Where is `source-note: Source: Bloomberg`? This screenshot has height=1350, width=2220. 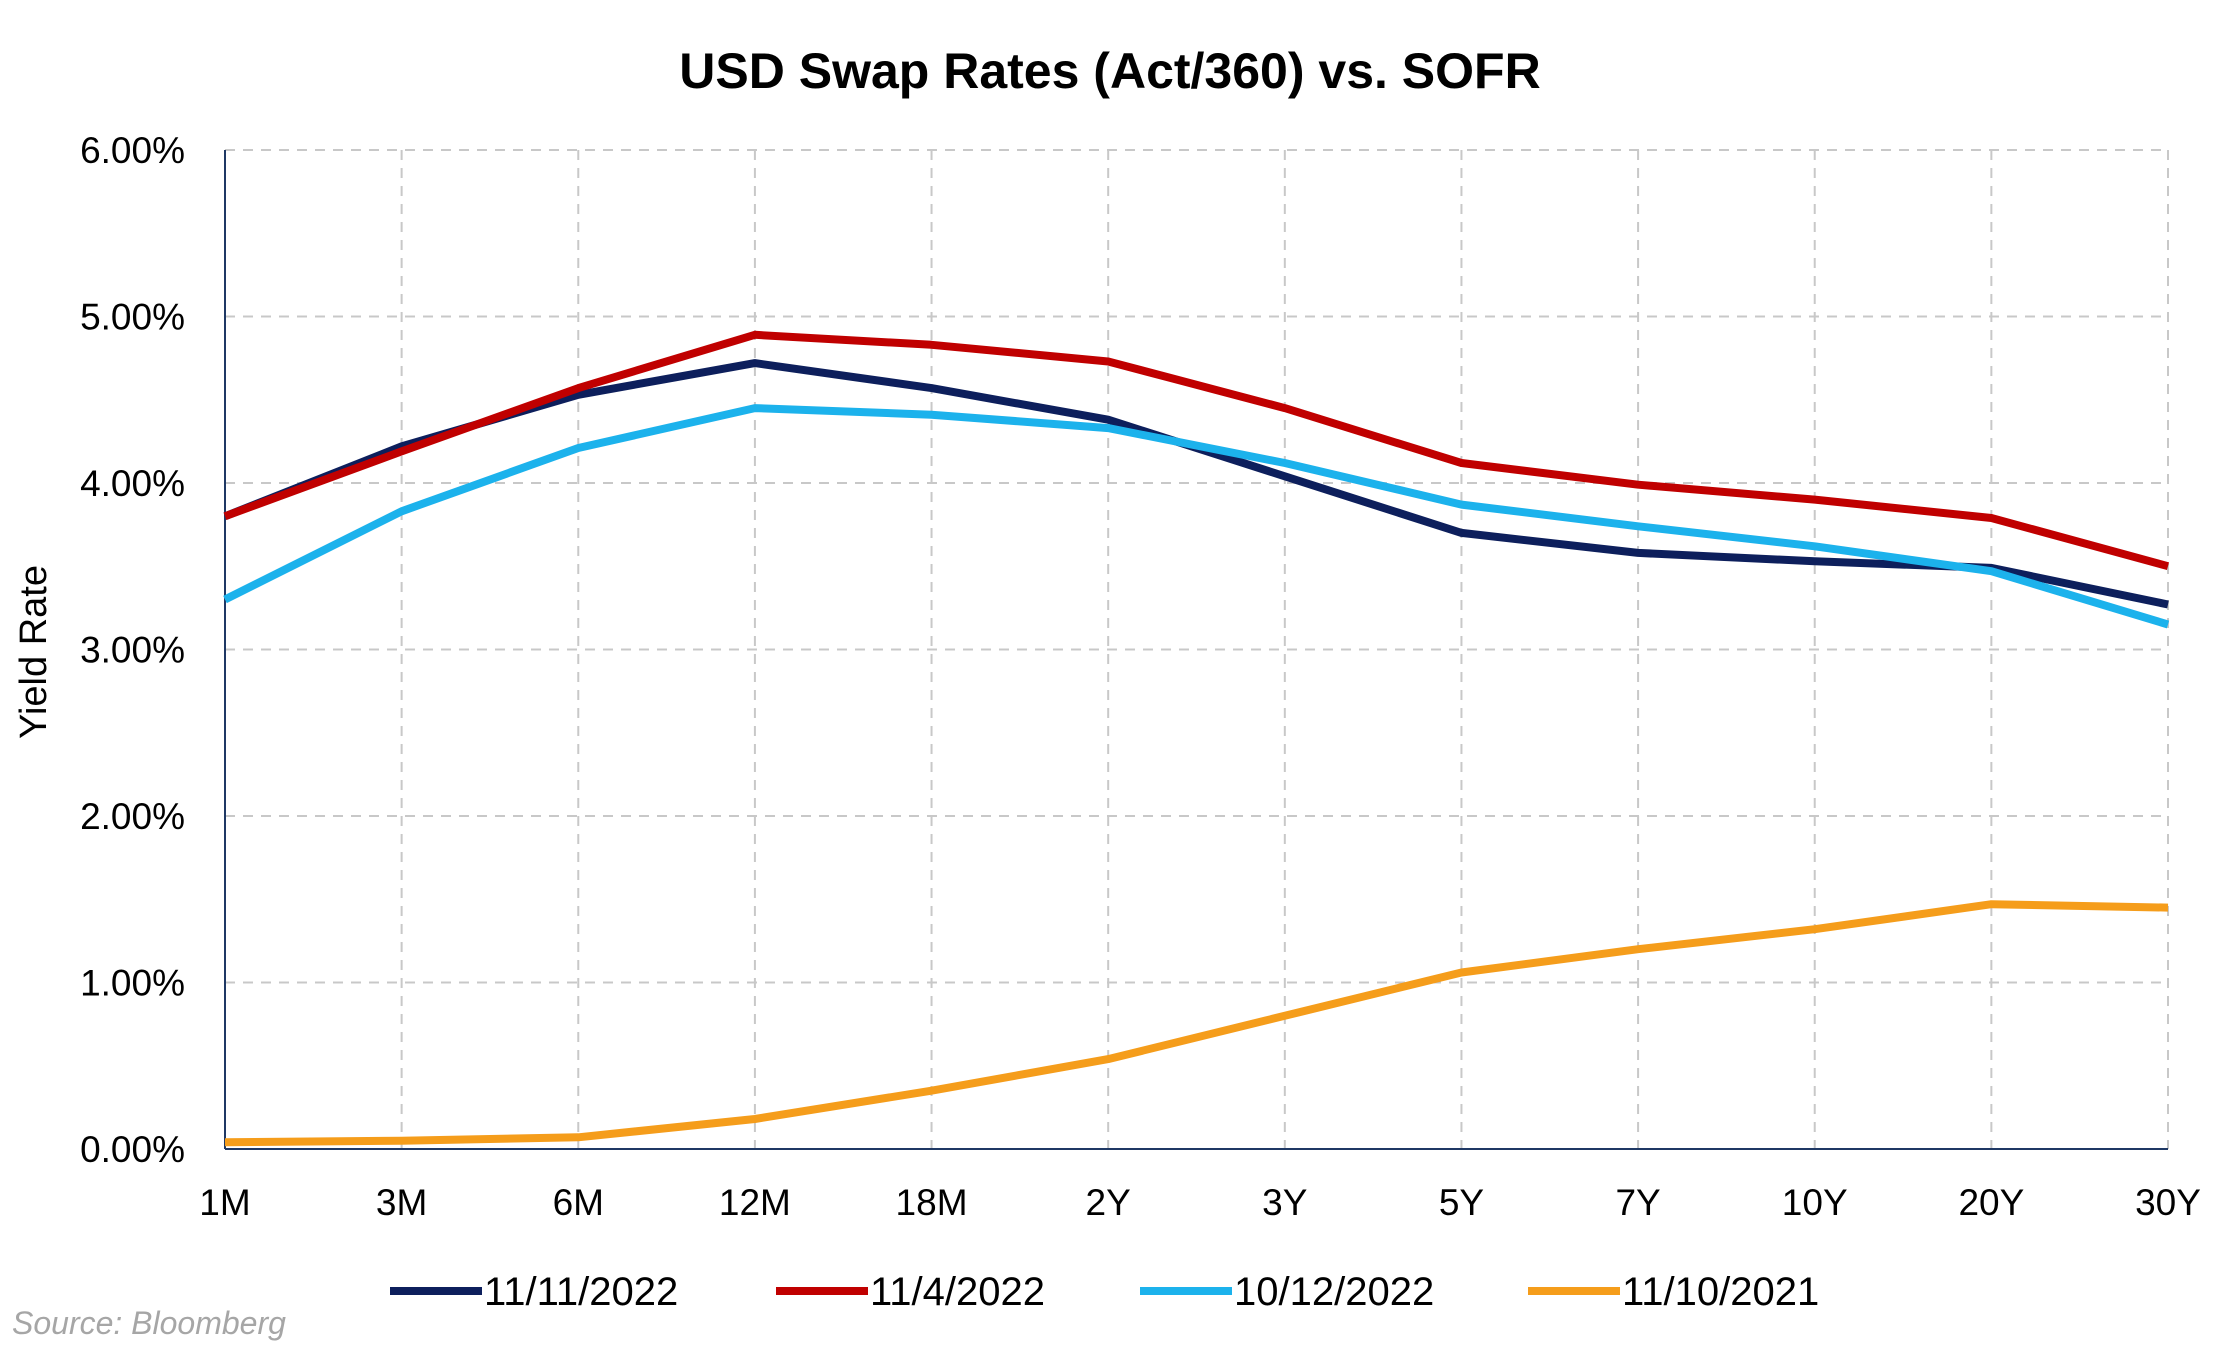 source-note: Source: Bloomberg is located at coordinates (149, 1323).